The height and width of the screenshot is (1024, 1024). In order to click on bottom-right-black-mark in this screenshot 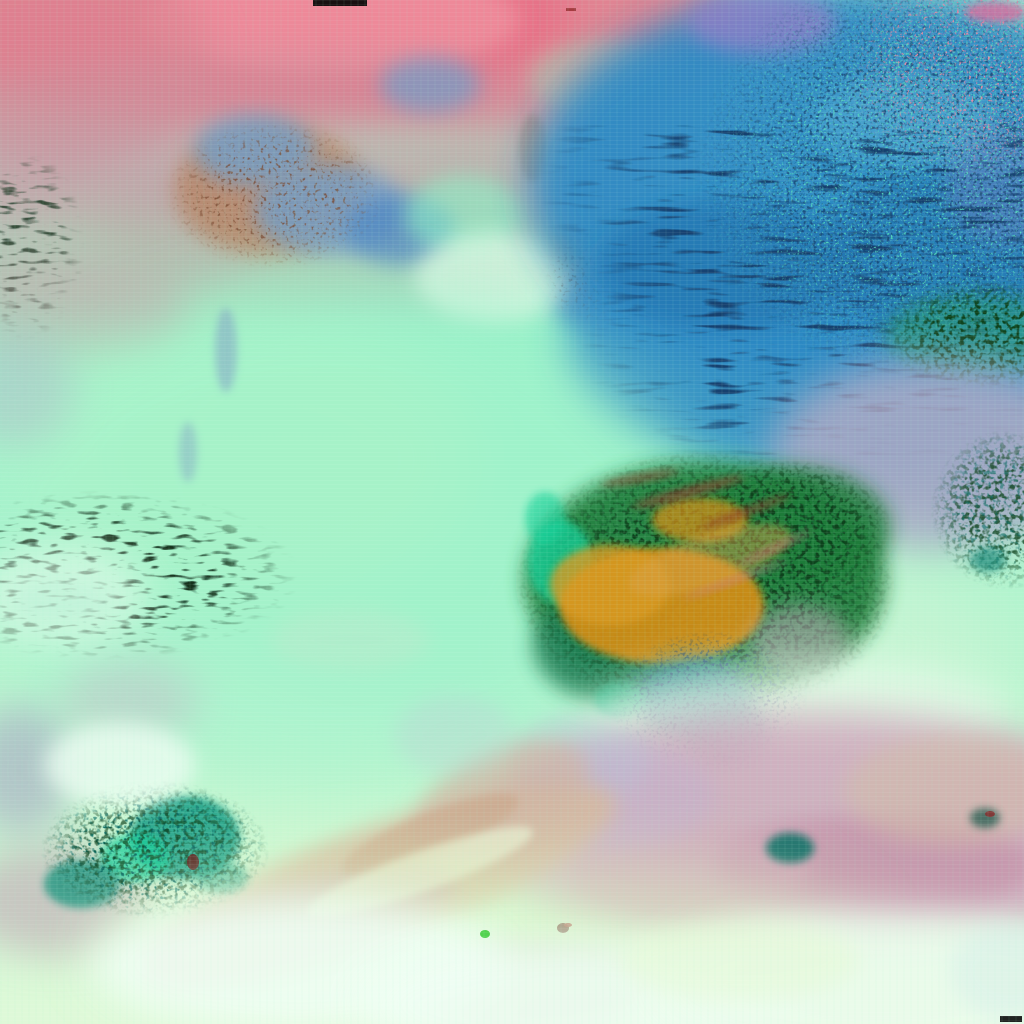, I will do `click(1011, 1019)`.